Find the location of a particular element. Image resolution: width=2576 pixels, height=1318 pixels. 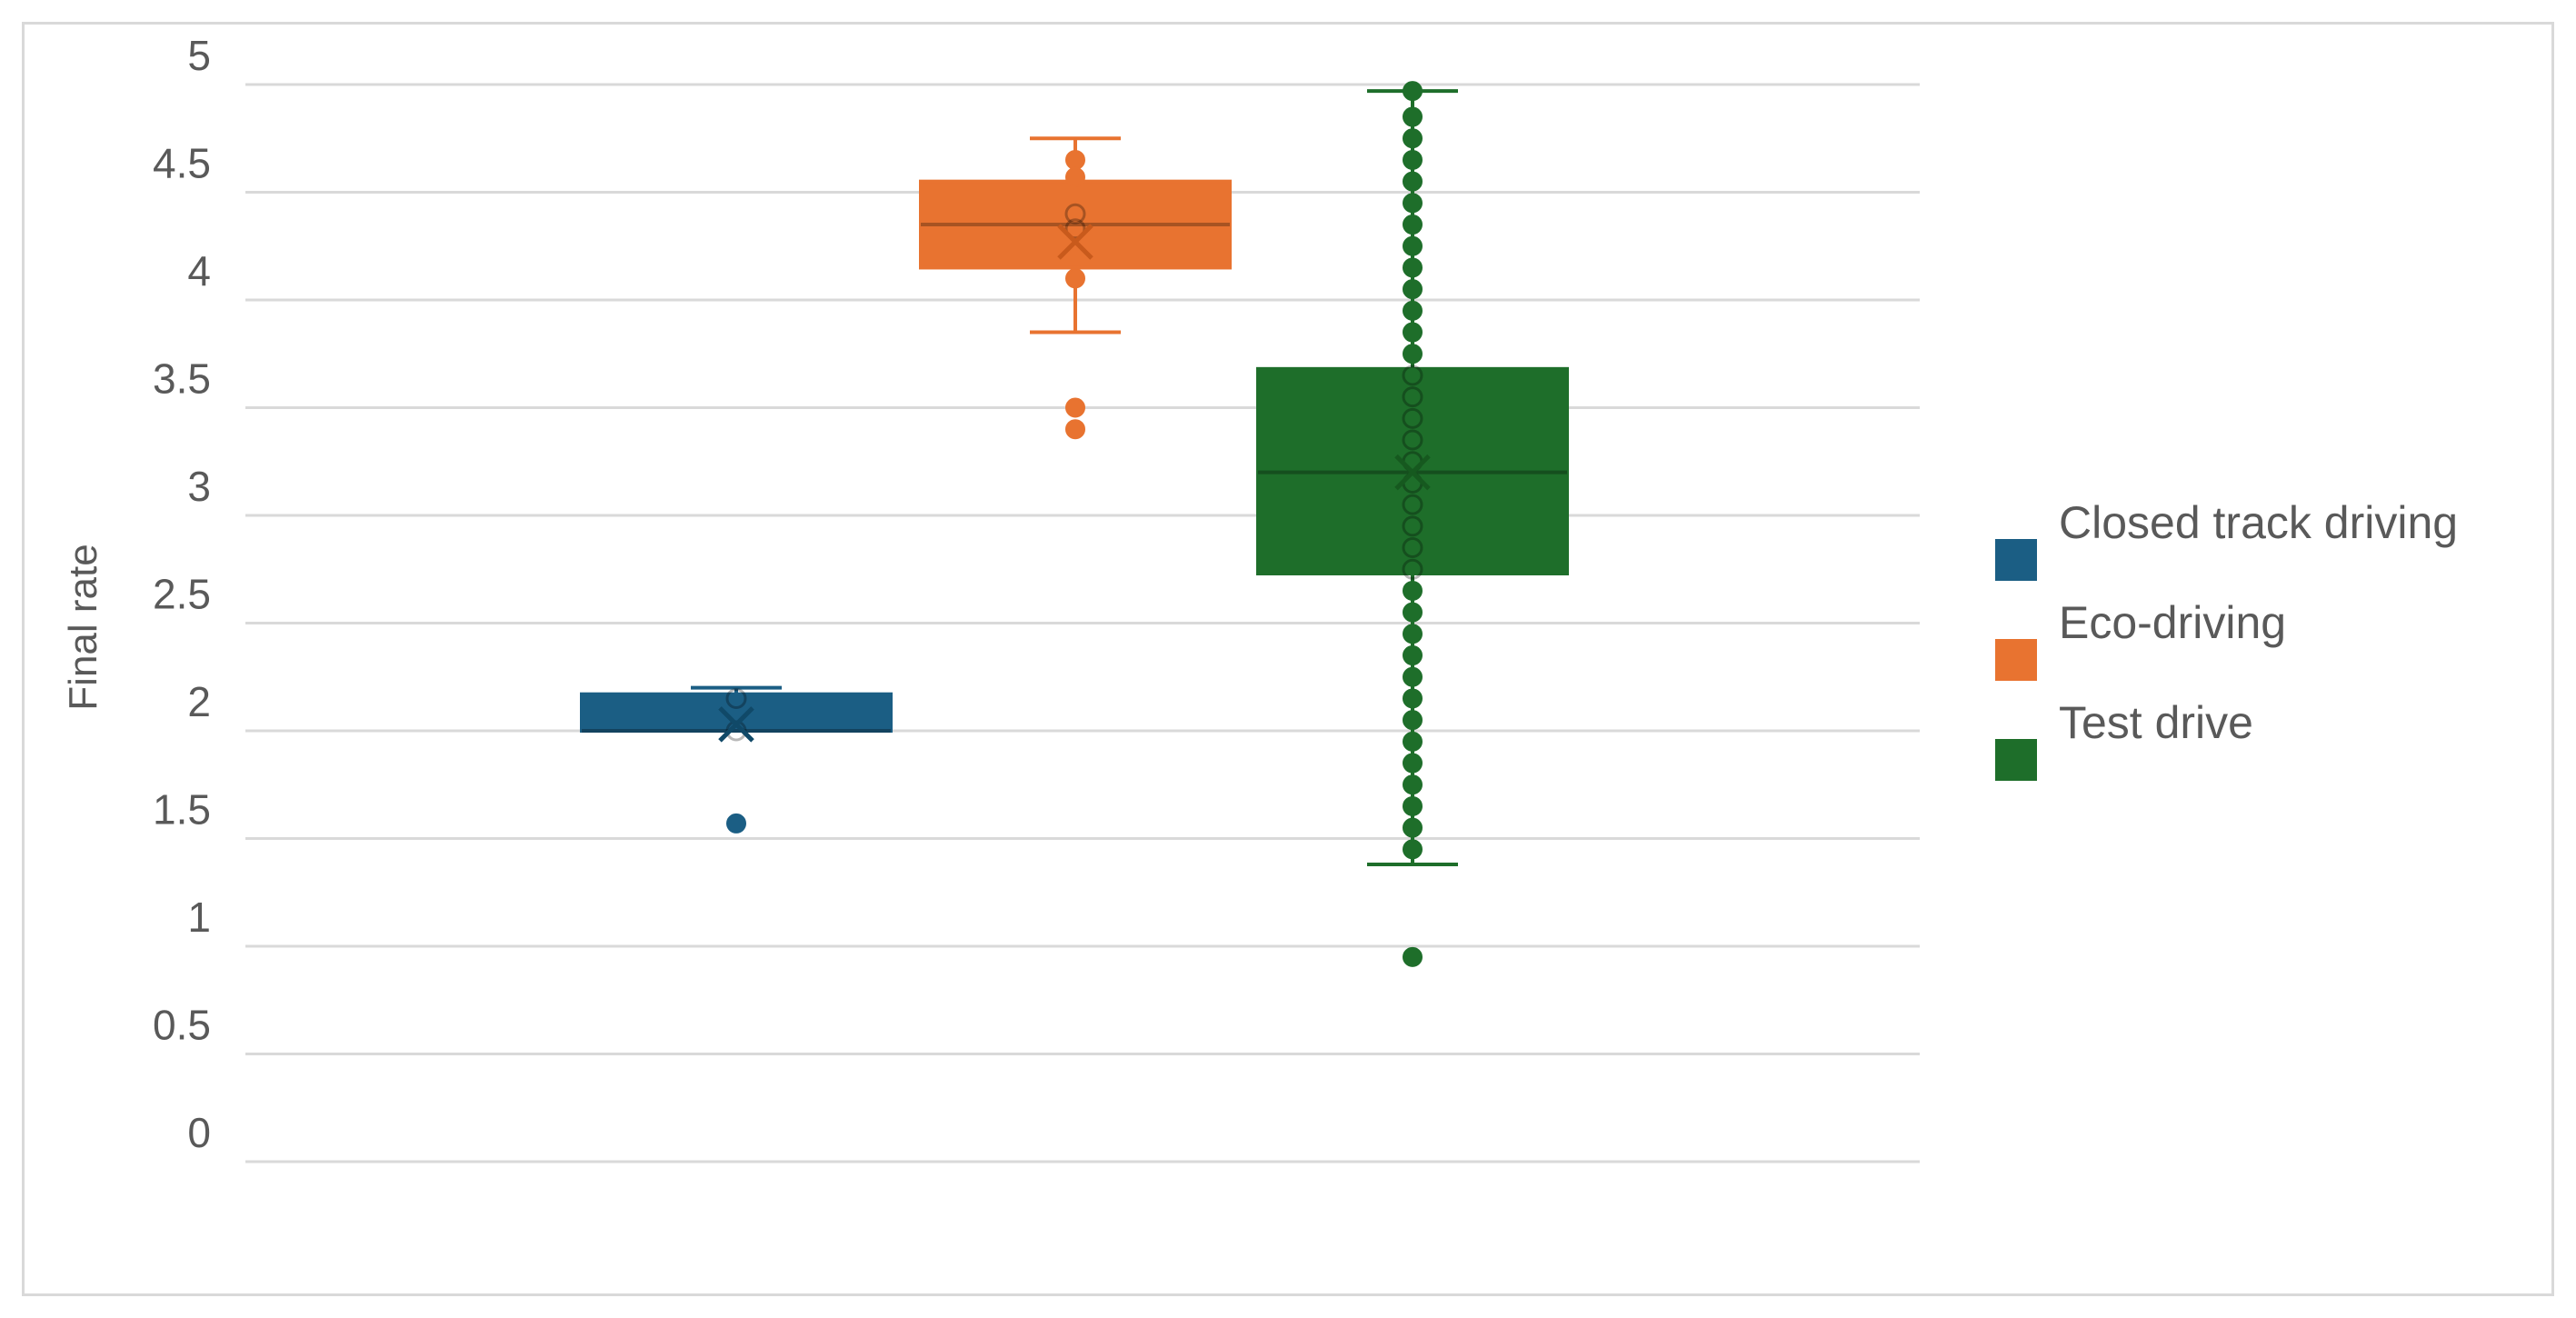

y-tick-label: 2.5 is located at coordinates (182, 595).